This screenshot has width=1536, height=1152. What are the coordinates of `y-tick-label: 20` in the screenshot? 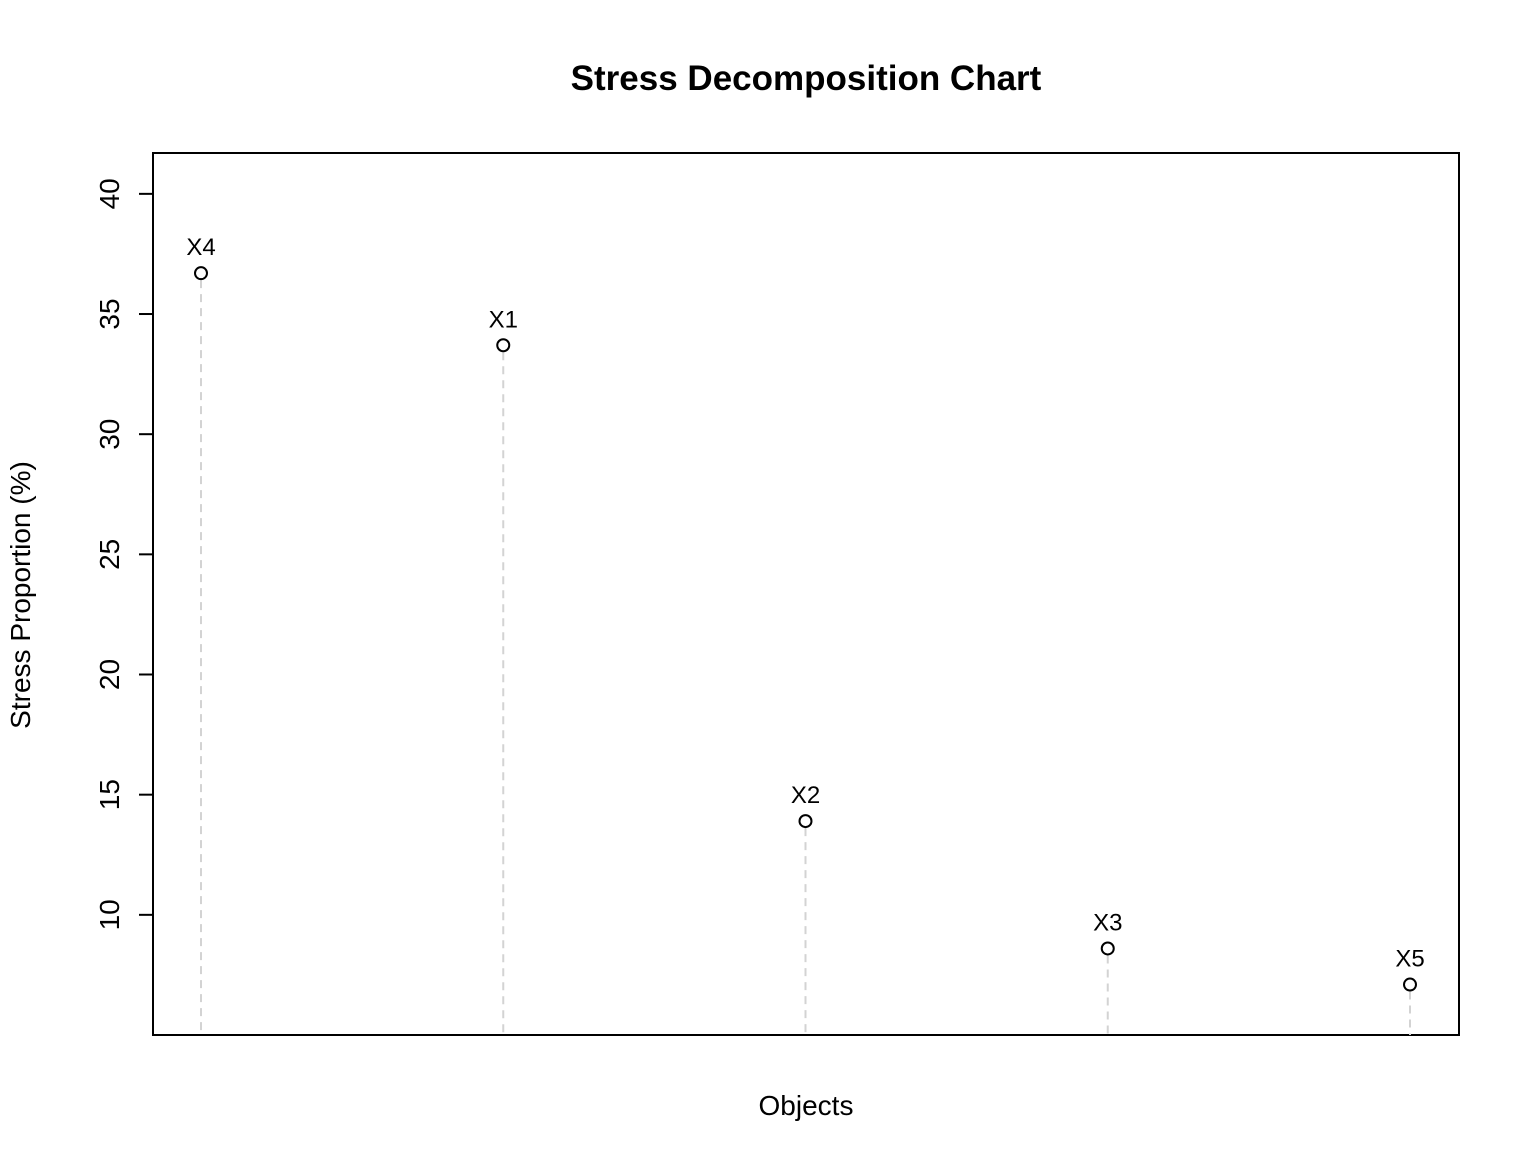 It's located at (109, 674).